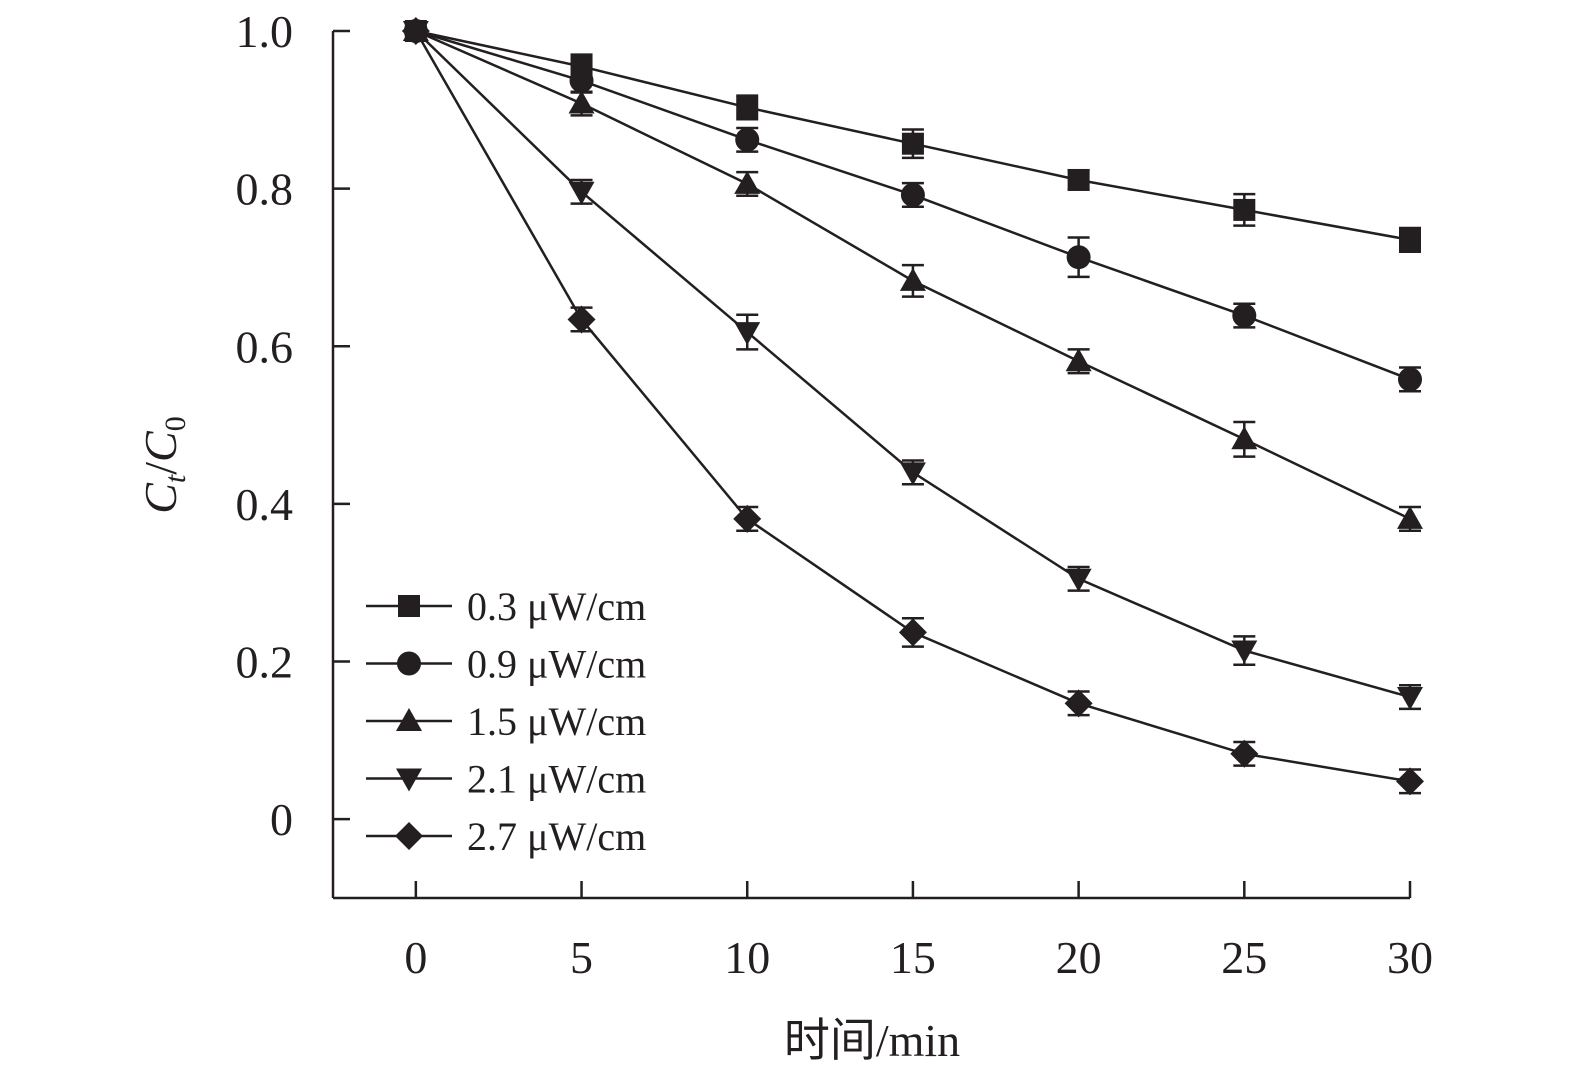 The width and height of the screenshot is (1575, 1083). Describe the element at coordinates (175, 423) in the screenshot. I see `y-title-sub2: 0` at that location.